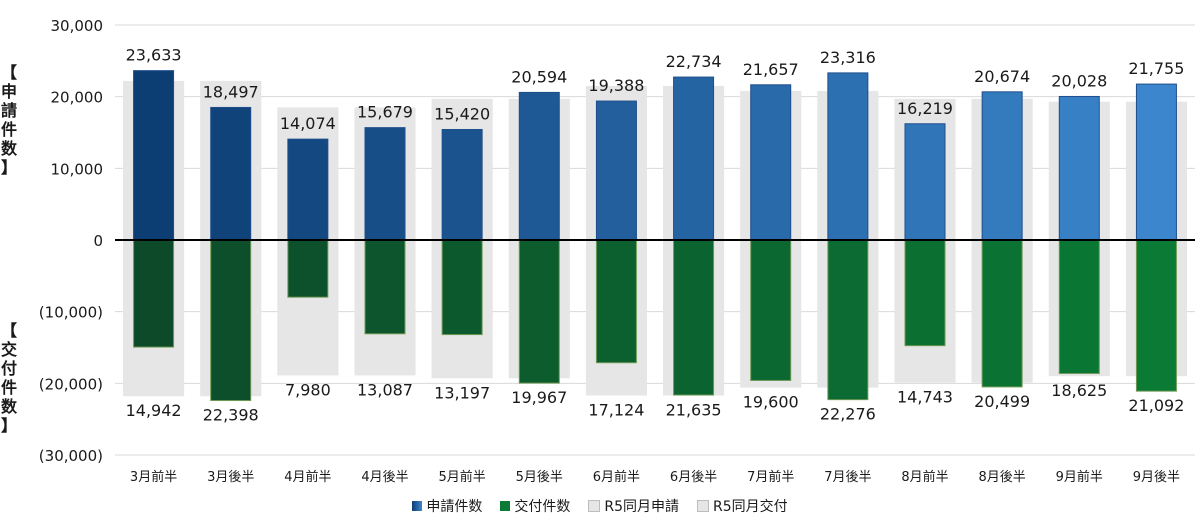 This screenshot has height=516, width=1200. What do you see at coordinates (925, 108) in the screenshot?
I see `data-label-apply: 16,219` at bounding box center [925, 108].